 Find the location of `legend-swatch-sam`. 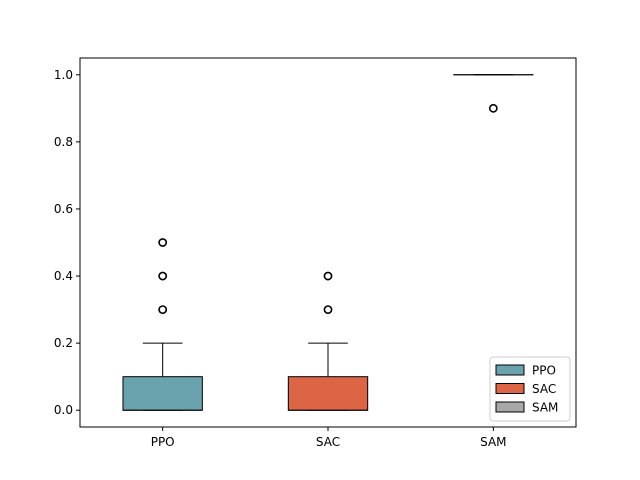

legend-swatch-sam is located at coordinates (510, 407).